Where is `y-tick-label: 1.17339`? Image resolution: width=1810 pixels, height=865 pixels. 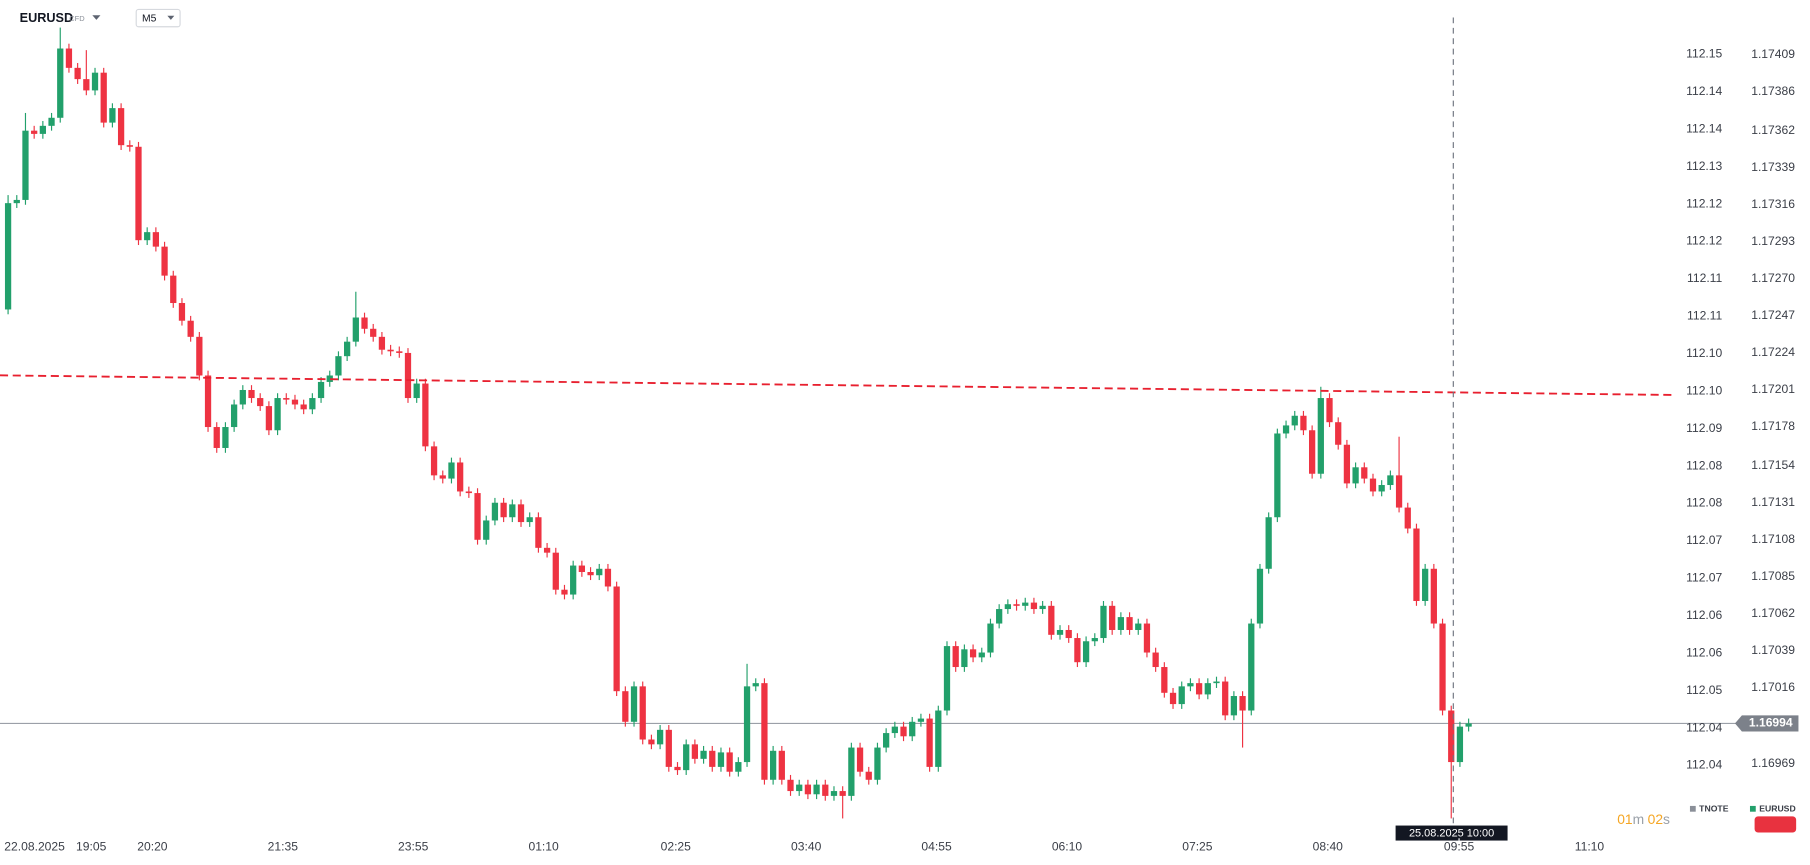 y-tick-label: 1.17339 is located at coordinates (1773, 167).